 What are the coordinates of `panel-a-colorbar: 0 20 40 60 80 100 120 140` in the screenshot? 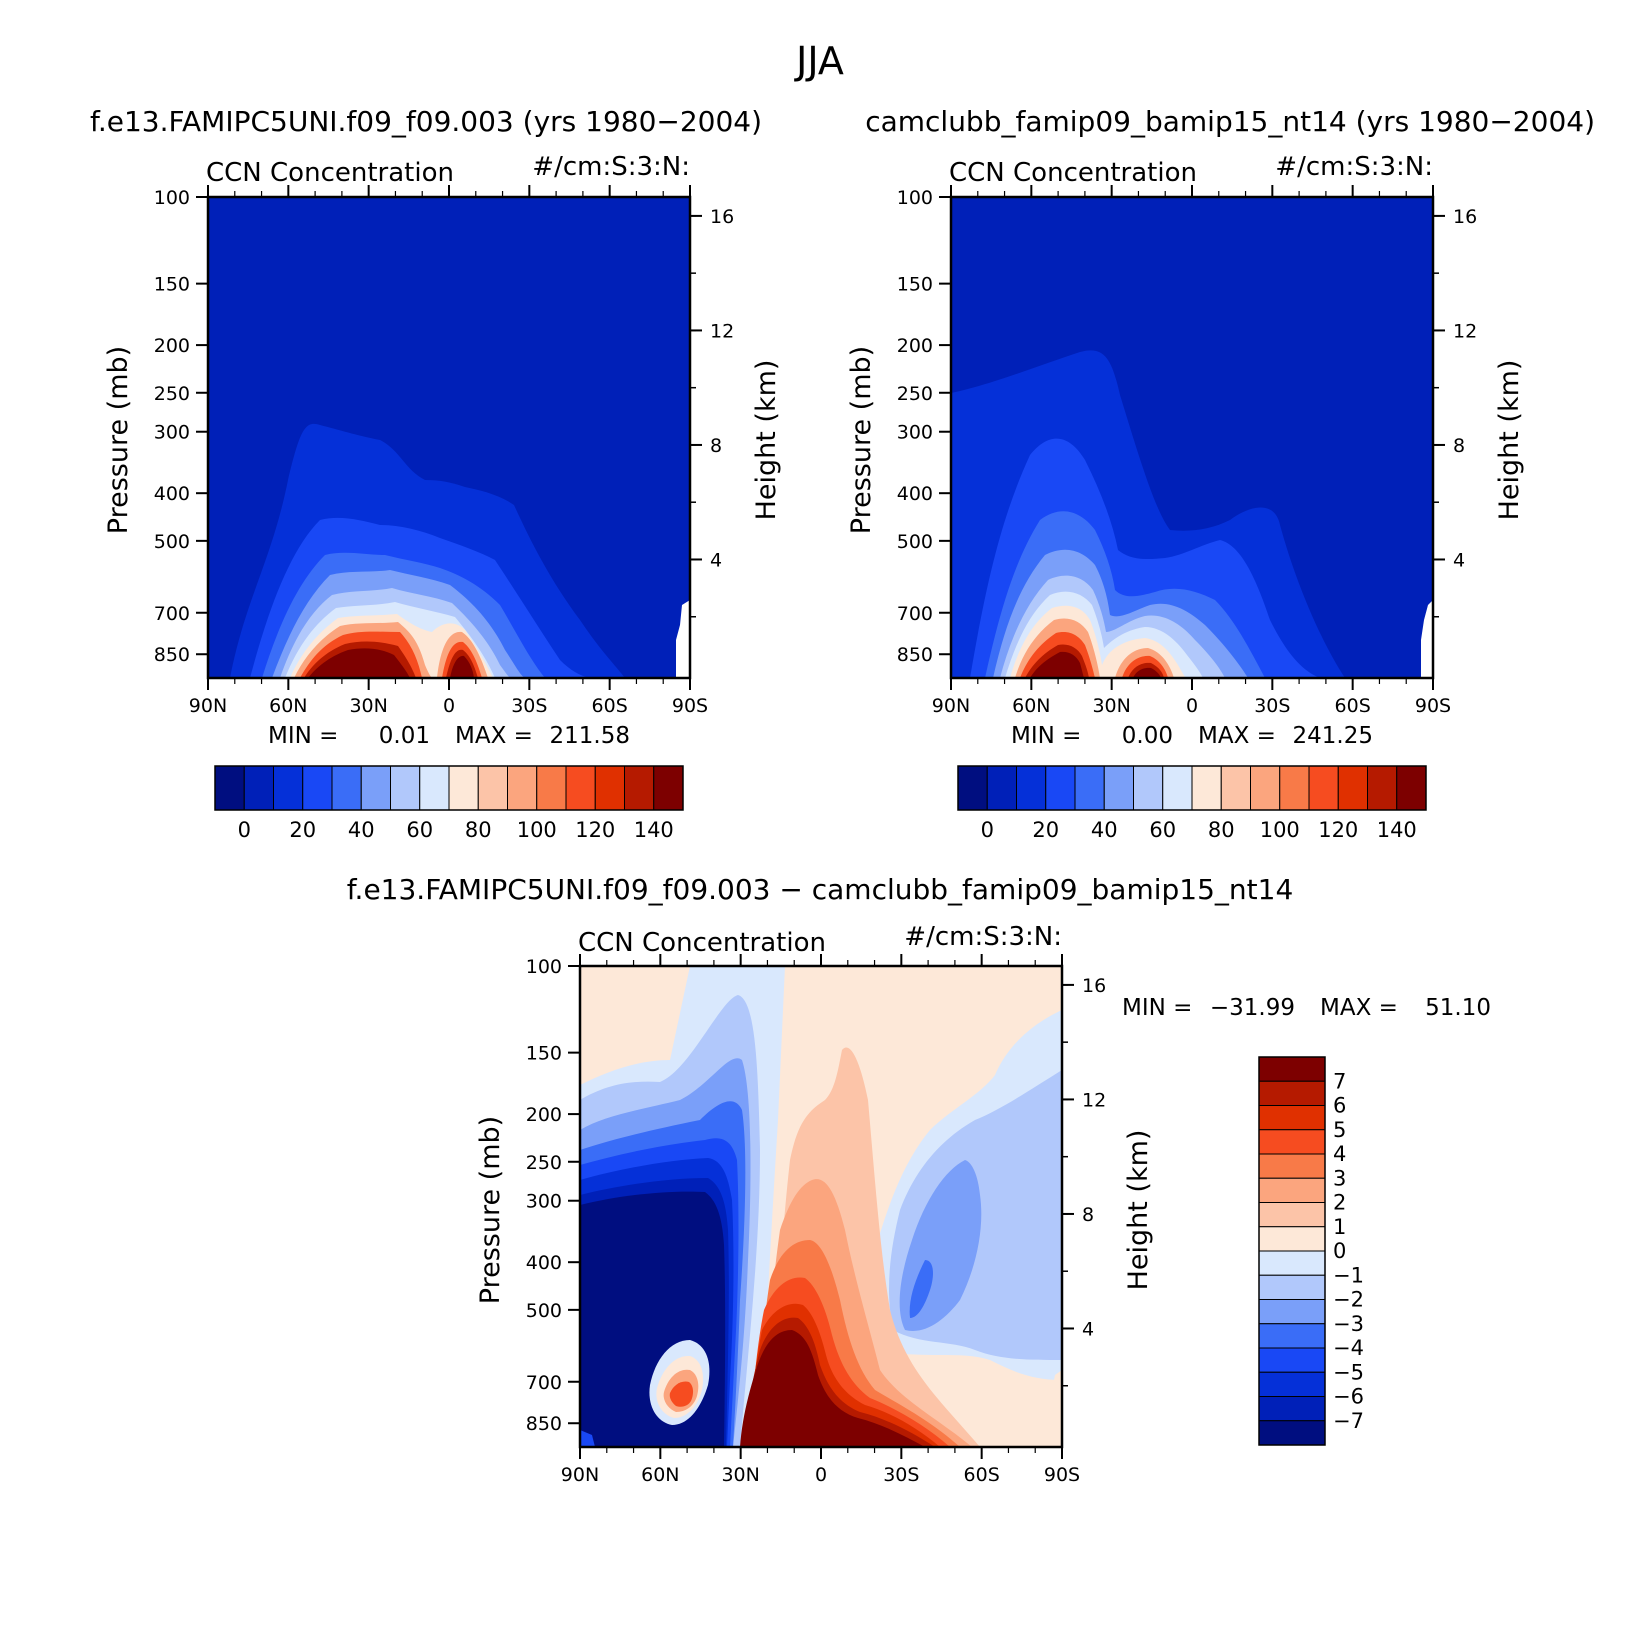 It's located at (449, 803).